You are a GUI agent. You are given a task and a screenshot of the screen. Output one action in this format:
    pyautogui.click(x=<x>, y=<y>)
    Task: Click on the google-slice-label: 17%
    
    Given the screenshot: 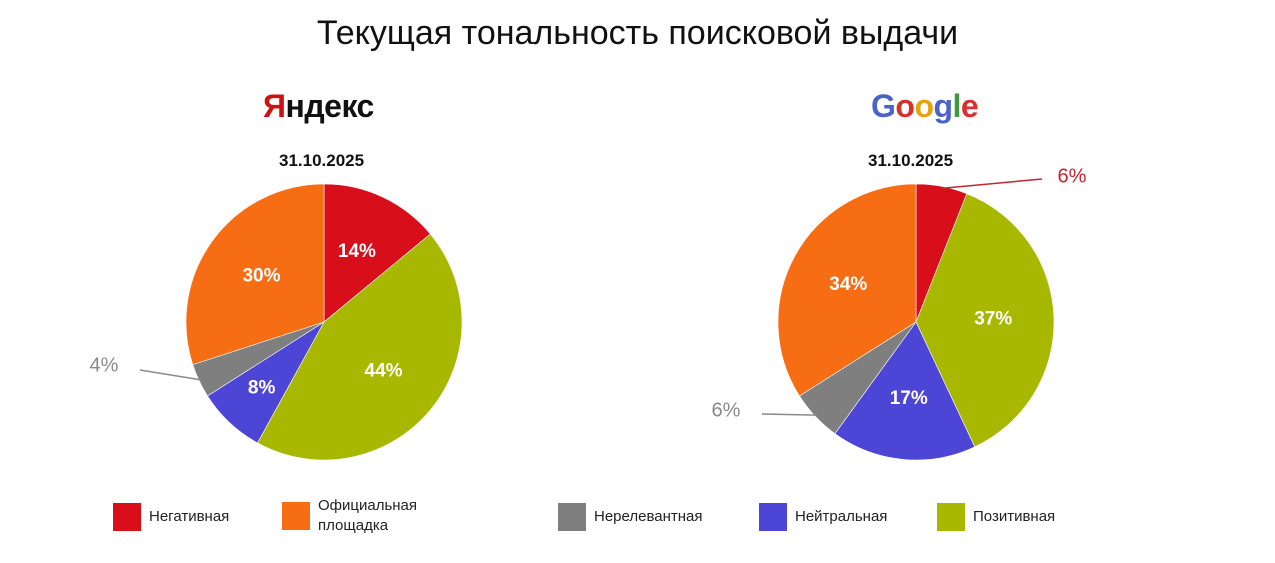 What is the action you would take?
    pyautogui.click(x=909, y=398)
    